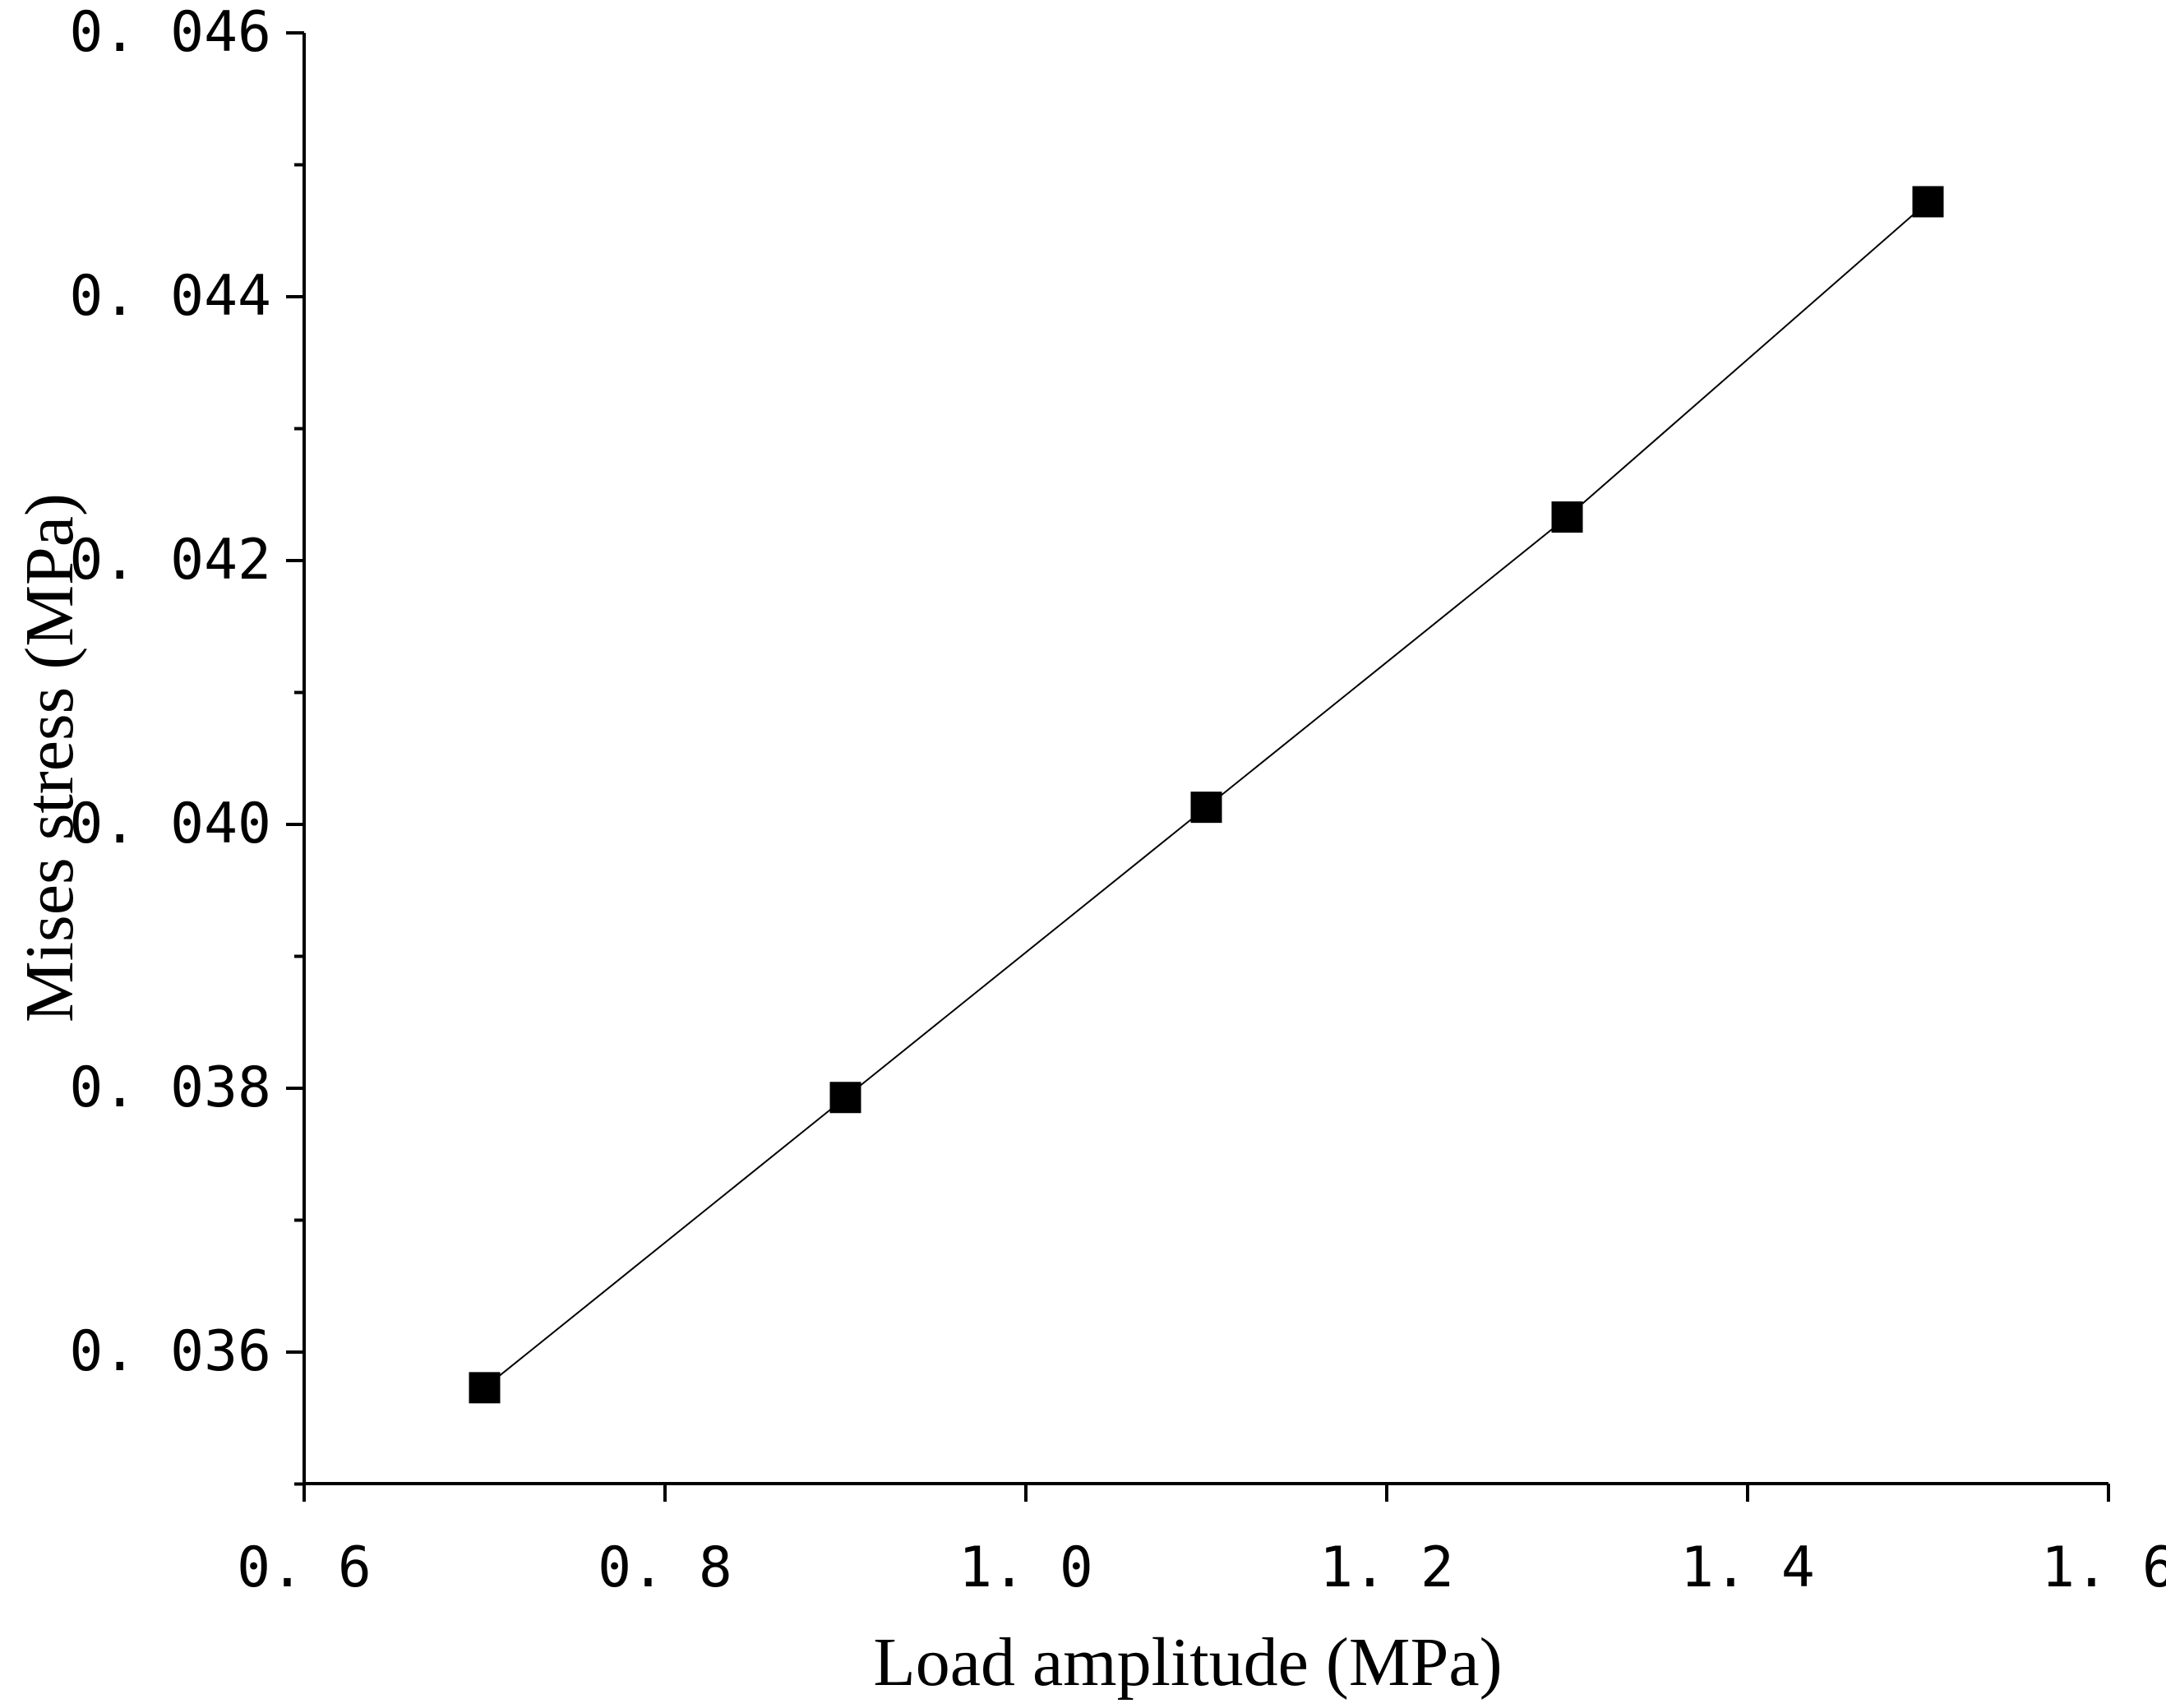 This screenshot has height=1708, width=2166. I want to click on y-tick-label: 0. 046, so click(170, 32).